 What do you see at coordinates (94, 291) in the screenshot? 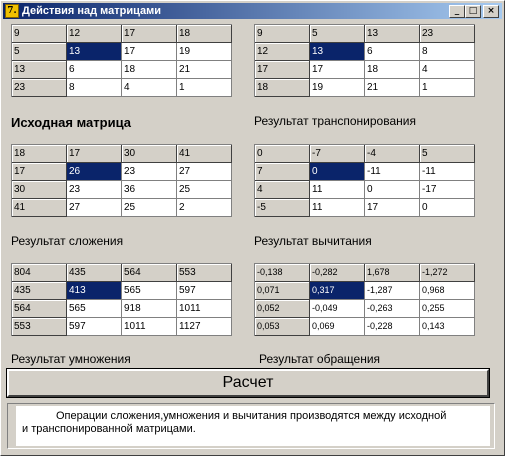
I see `matrix-cell: 413` at bounding box center [94, 291].